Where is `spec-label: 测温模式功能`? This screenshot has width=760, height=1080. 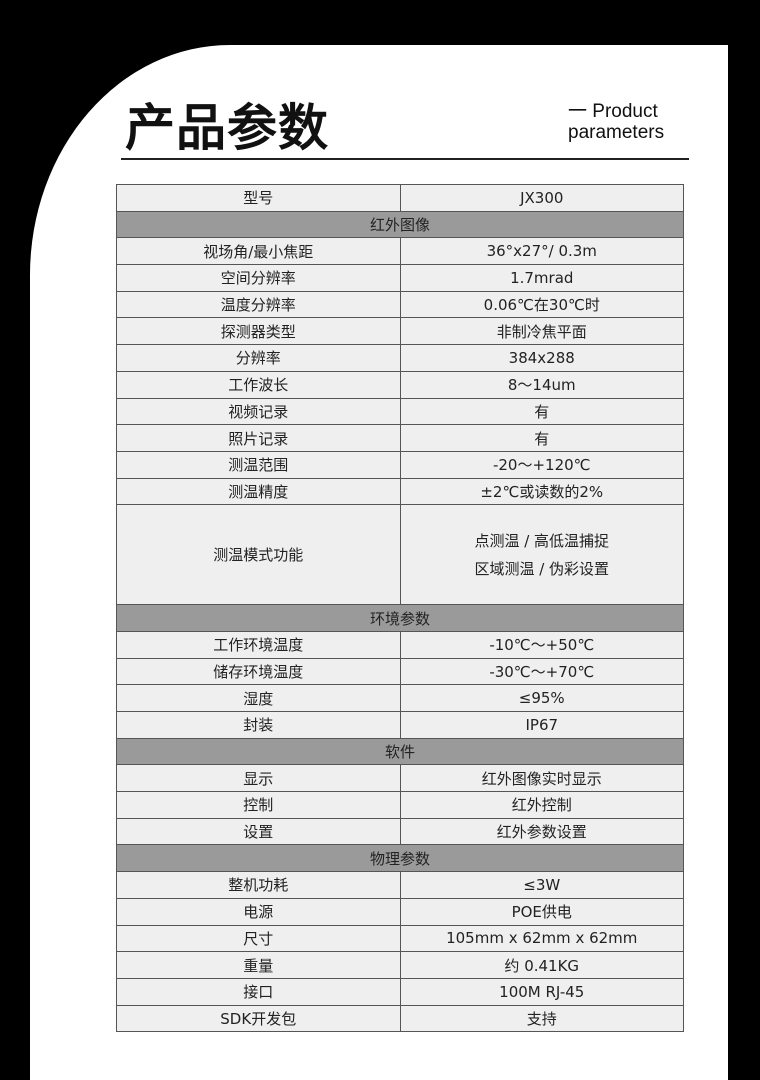 spec-label: 测温模式功能 is located at coordinates (258, 555).